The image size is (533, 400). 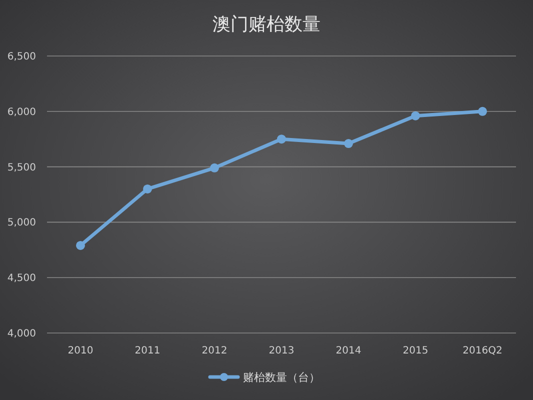 I want to click on x-tick-label: 2015, so click(x=415, y=351).